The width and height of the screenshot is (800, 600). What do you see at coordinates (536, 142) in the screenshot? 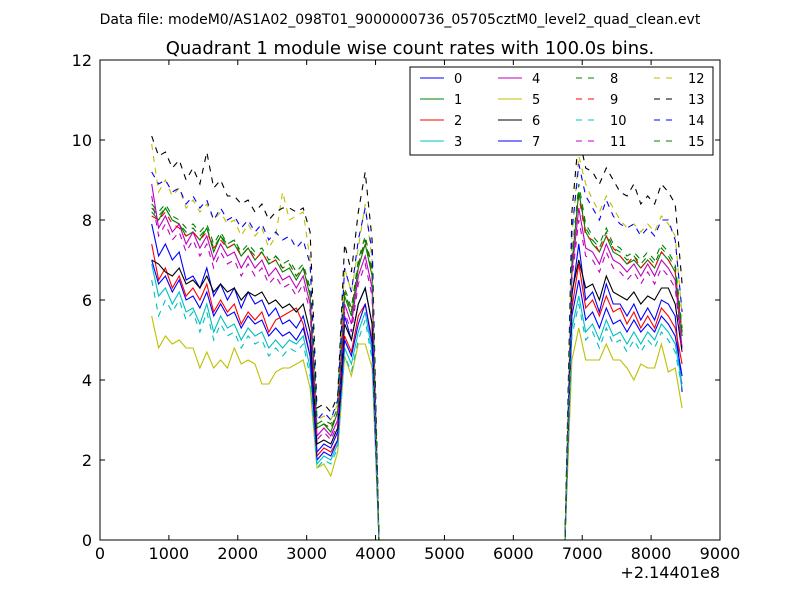
I see `legend-label-7: 7` at bounding box center [536, 142].